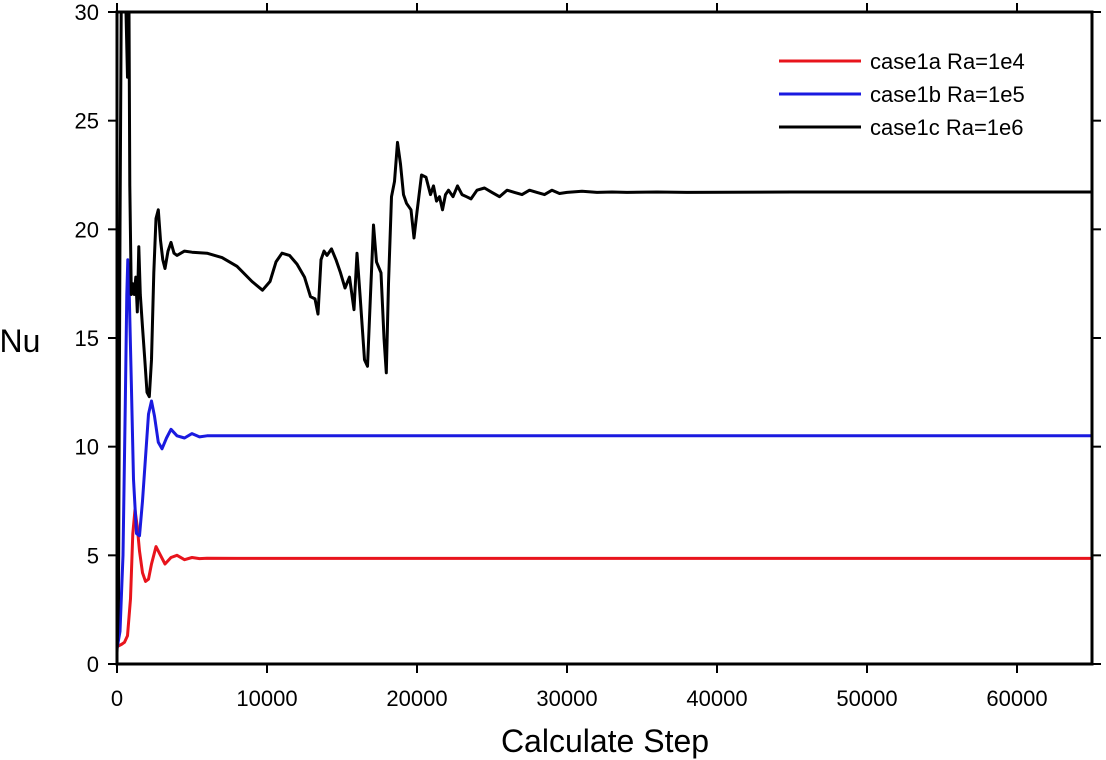 Image resolution: width=1106 pixels, height=760 pixels. What do you see at coordinates (716, 698) in the screenshot?
I see `x-tick-label: 40000` at bounding box center [716, 698].